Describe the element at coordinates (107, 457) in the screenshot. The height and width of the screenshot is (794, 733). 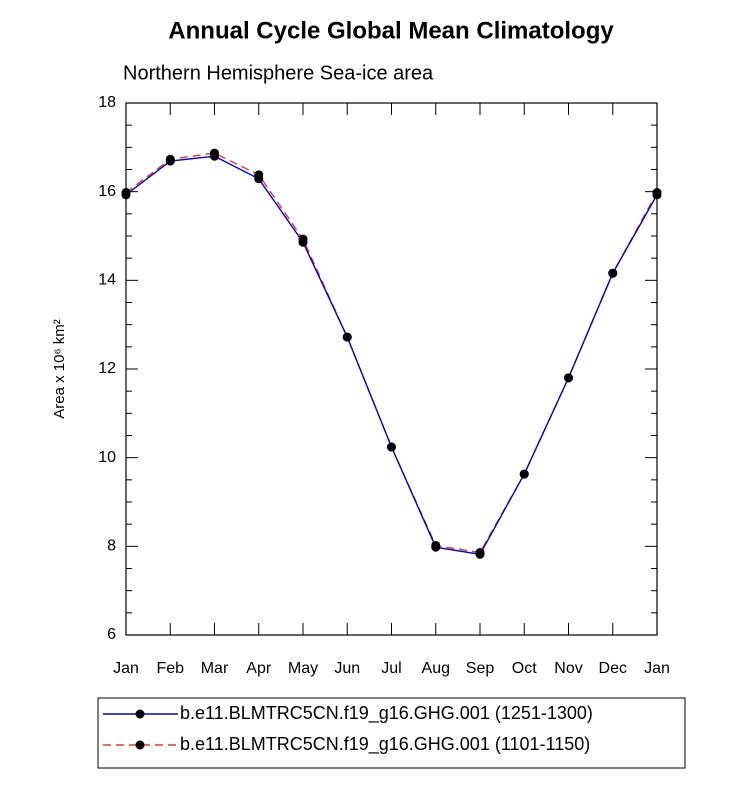
I see `y-tick-label: 10` at that location.